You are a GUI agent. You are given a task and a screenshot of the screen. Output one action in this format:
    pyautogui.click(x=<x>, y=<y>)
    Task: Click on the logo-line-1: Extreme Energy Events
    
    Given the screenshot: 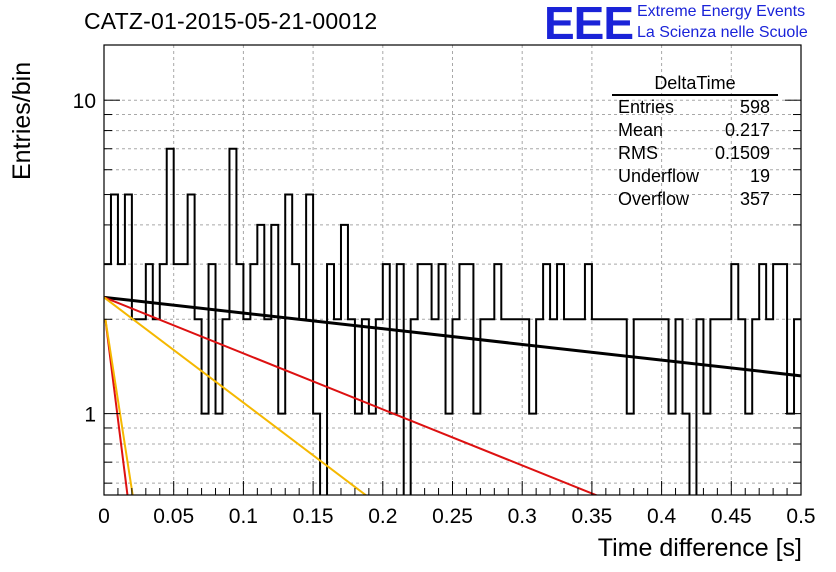 What is the action you would take?
    pyautogui.click(x=721, y=11)
    